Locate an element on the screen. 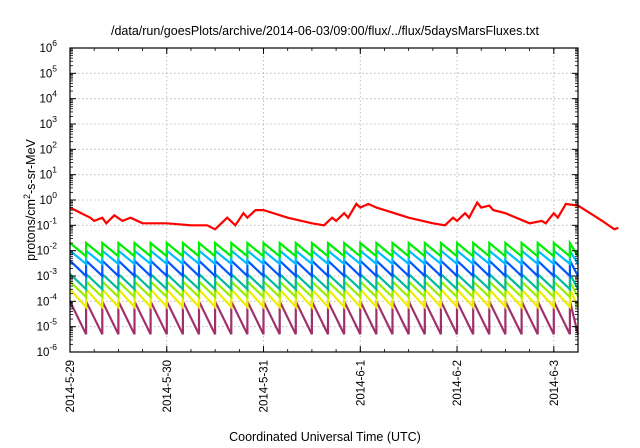 This screenshot has width=640, height=448. y-tick-label: 10⁻⁴ is located at coordinates (47, 299).